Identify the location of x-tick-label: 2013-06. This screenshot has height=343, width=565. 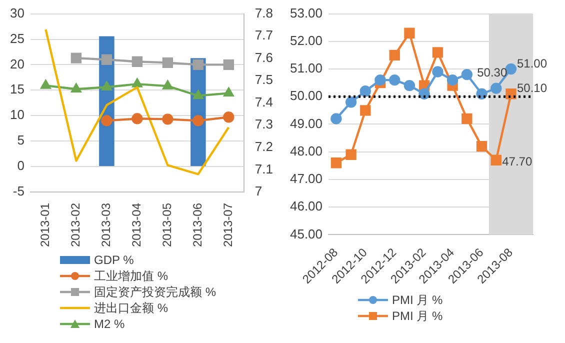
(197, 225).